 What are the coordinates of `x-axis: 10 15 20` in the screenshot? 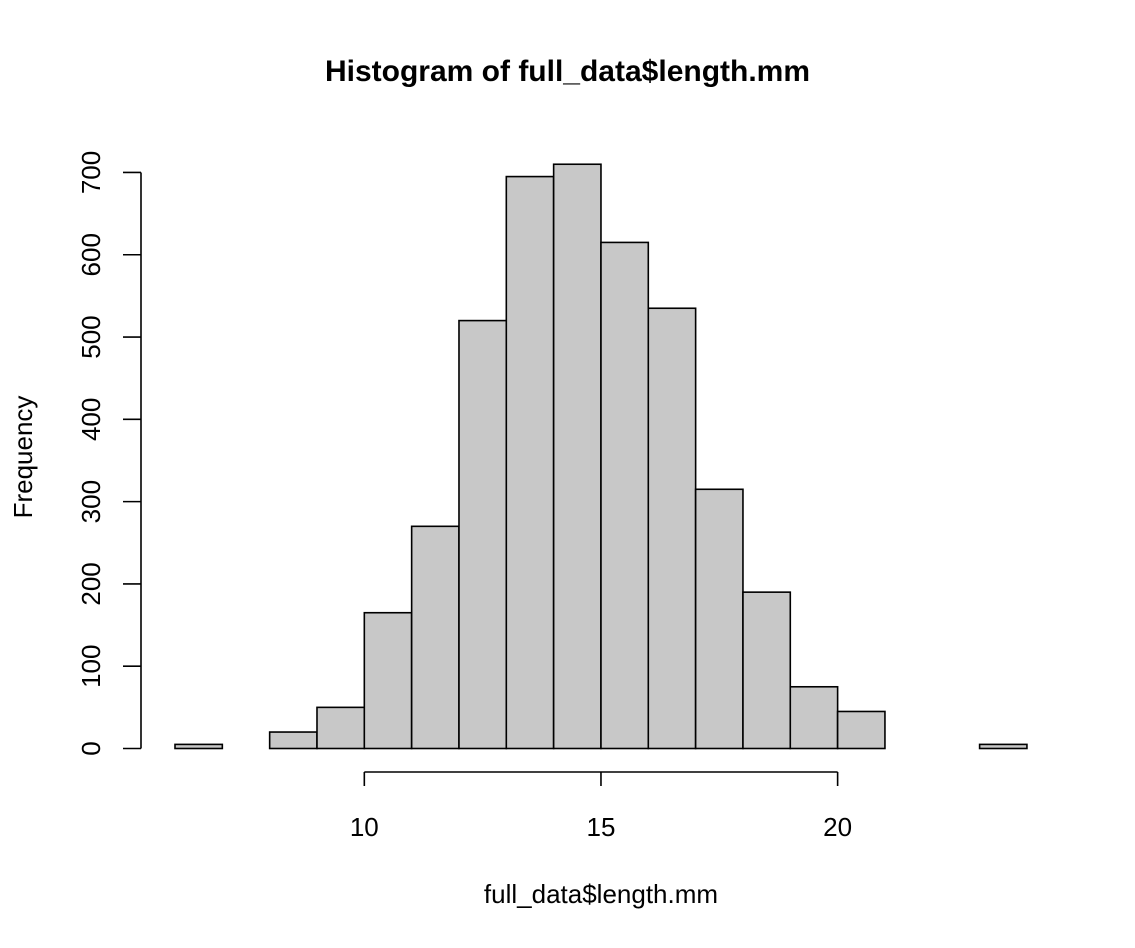 It's located at (601, 806).